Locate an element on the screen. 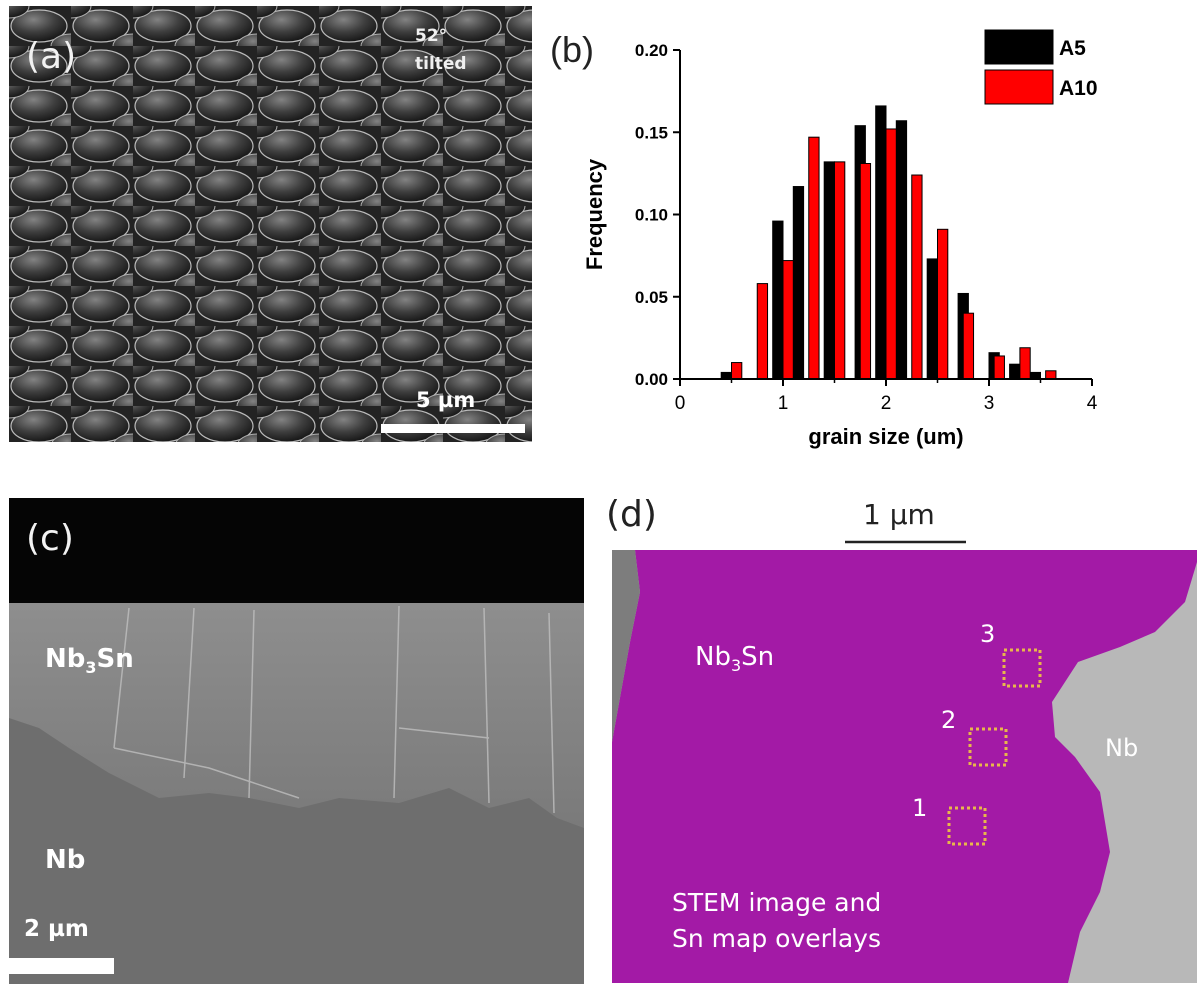  scale-label: 2 µm is located at coordinates (56, 929).